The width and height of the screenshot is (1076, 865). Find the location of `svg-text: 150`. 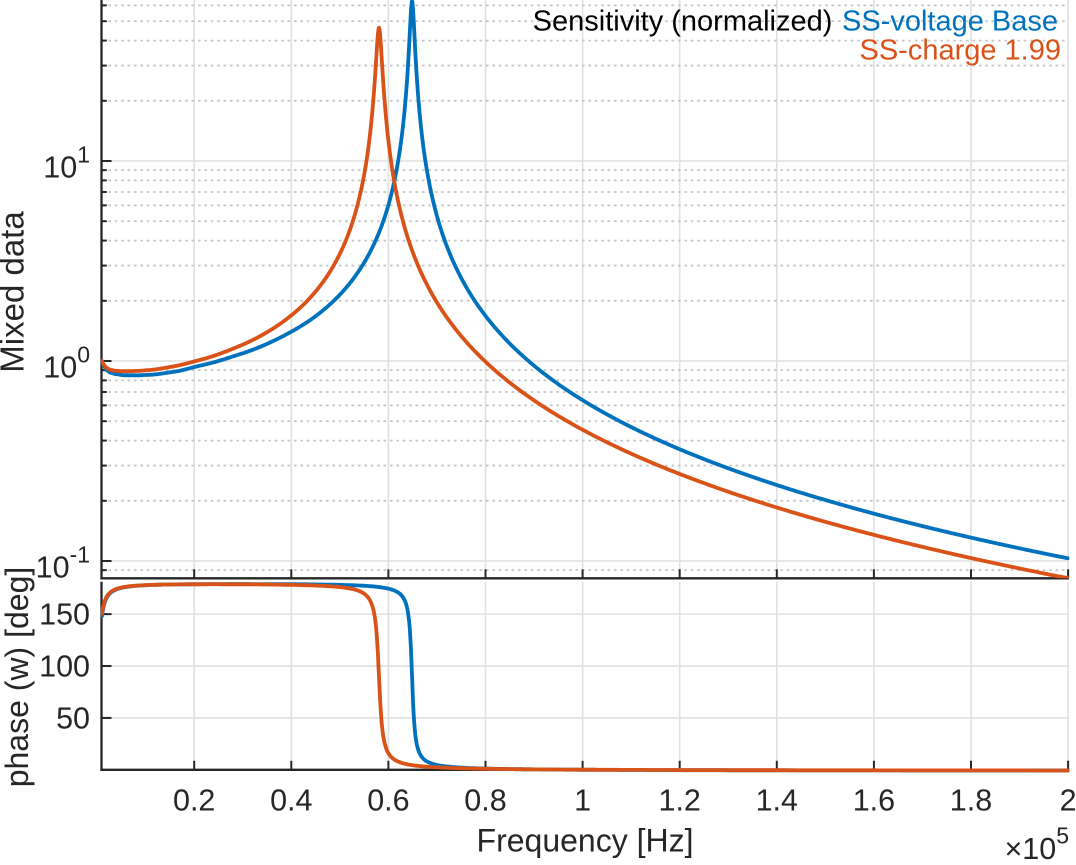

svg-text: 150 is located at coordinates (64, 615).